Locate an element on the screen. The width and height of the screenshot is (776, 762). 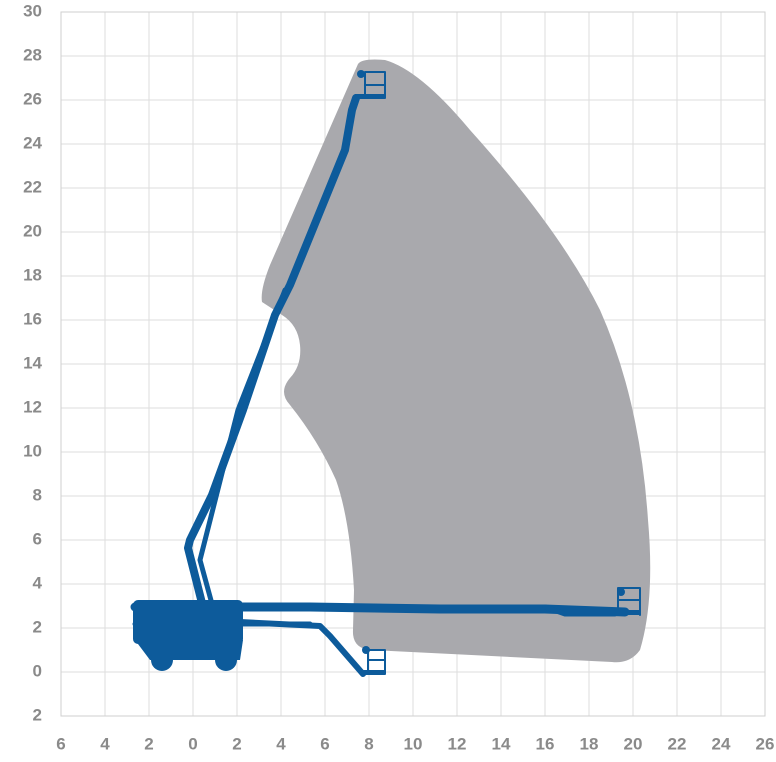
y-tick-label: 22 is located at coordinates (32, 186).